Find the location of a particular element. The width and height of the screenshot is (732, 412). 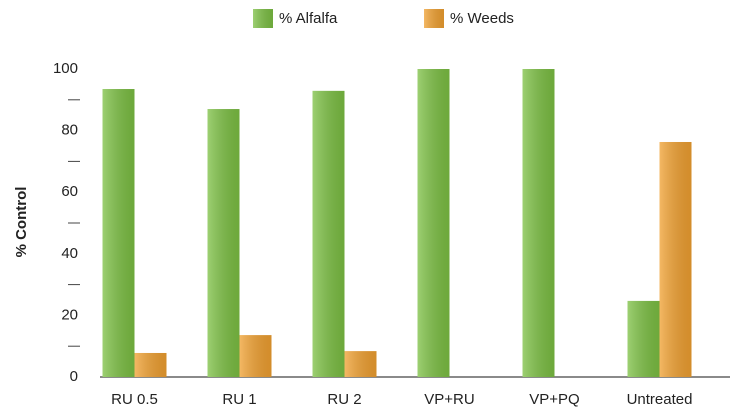

legend-label: % Alfalfa is located at coordinates (308, 18).